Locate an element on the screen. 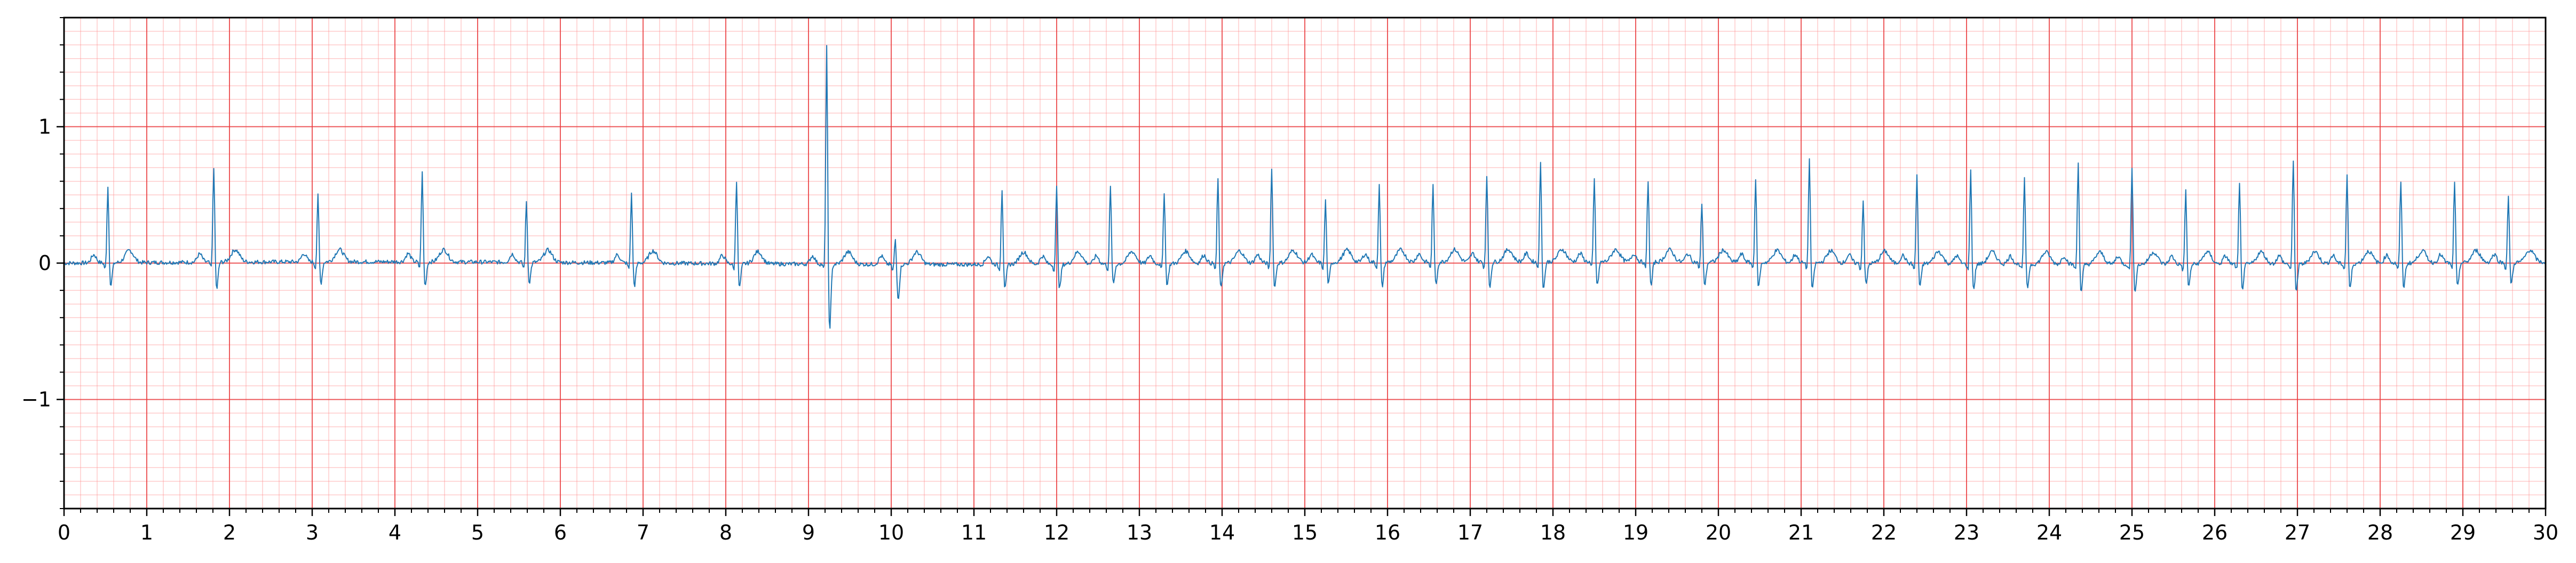 The image size is (2576, 563). x-tick-label: 3 is located at coordinates (312, 532).